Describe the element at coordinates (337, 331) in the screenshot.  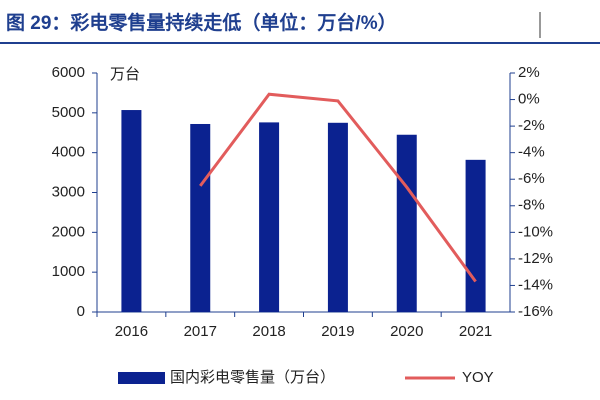
I see `x-tick-label: 2019` at that location.